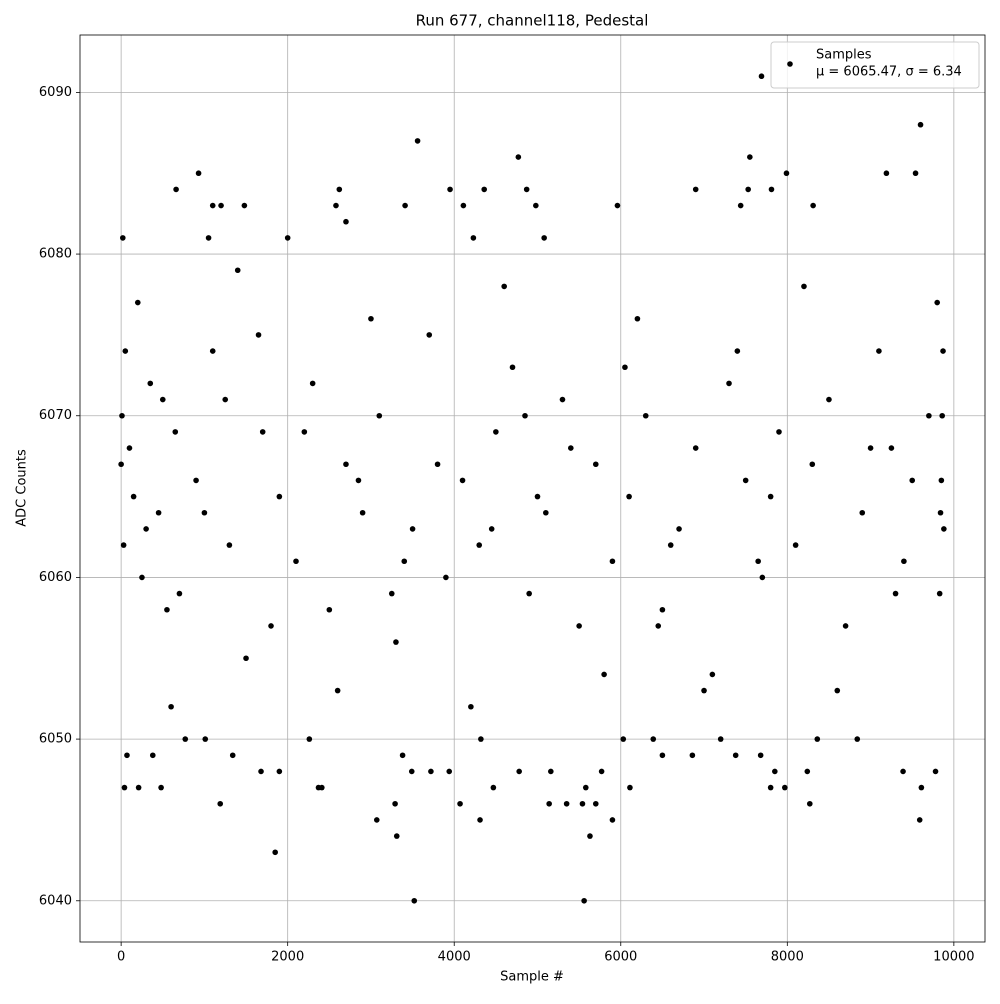  What do you see at coordinates (889, 72) in the screenshot?
I see `legend-note: μ = 6065.47, σ = 6.34` at bounding box center [889, 72].